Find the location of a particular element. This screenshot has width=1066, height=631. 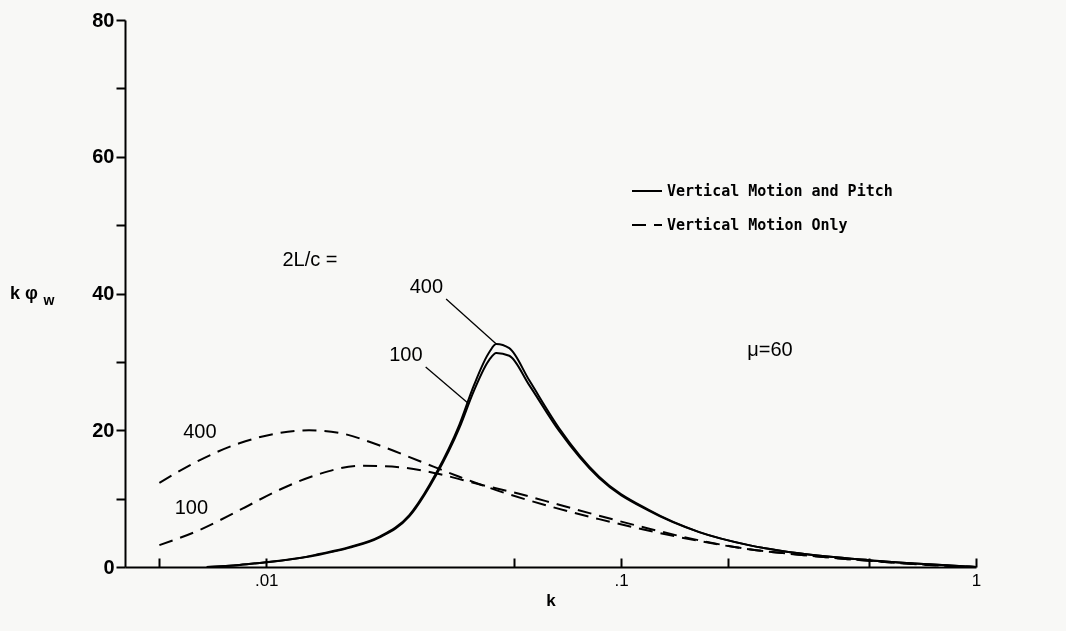

y-tick-label: 20 is located at coordinates (103, 429).